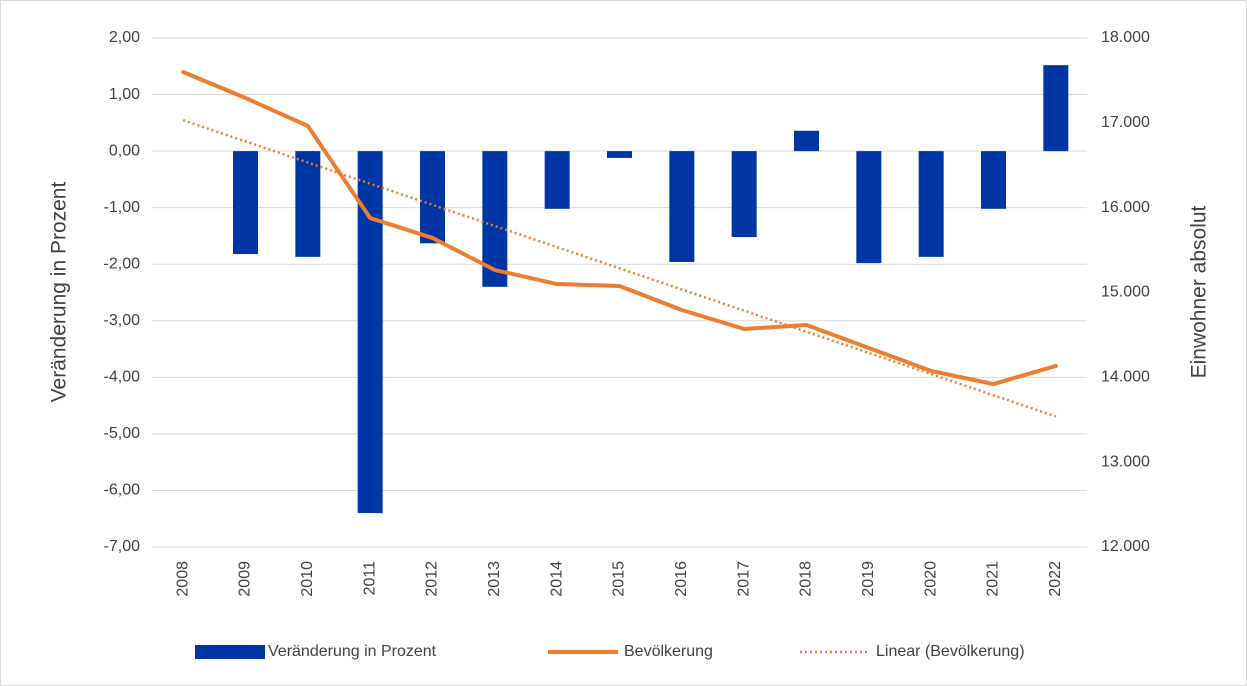 The width and height of the screenshot is (1247, 686). I want to click on x-tick-label: 2012, so click(432, 579).